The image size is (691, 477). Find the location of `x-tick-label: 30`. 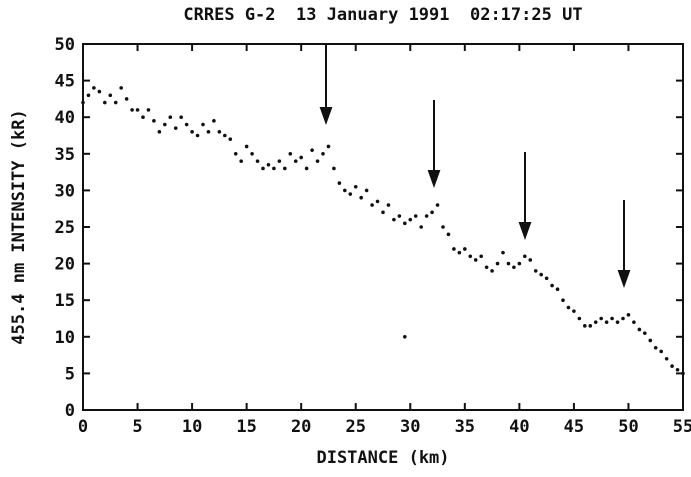

x-tick-label: 30 is located at coordinates (410, 427).